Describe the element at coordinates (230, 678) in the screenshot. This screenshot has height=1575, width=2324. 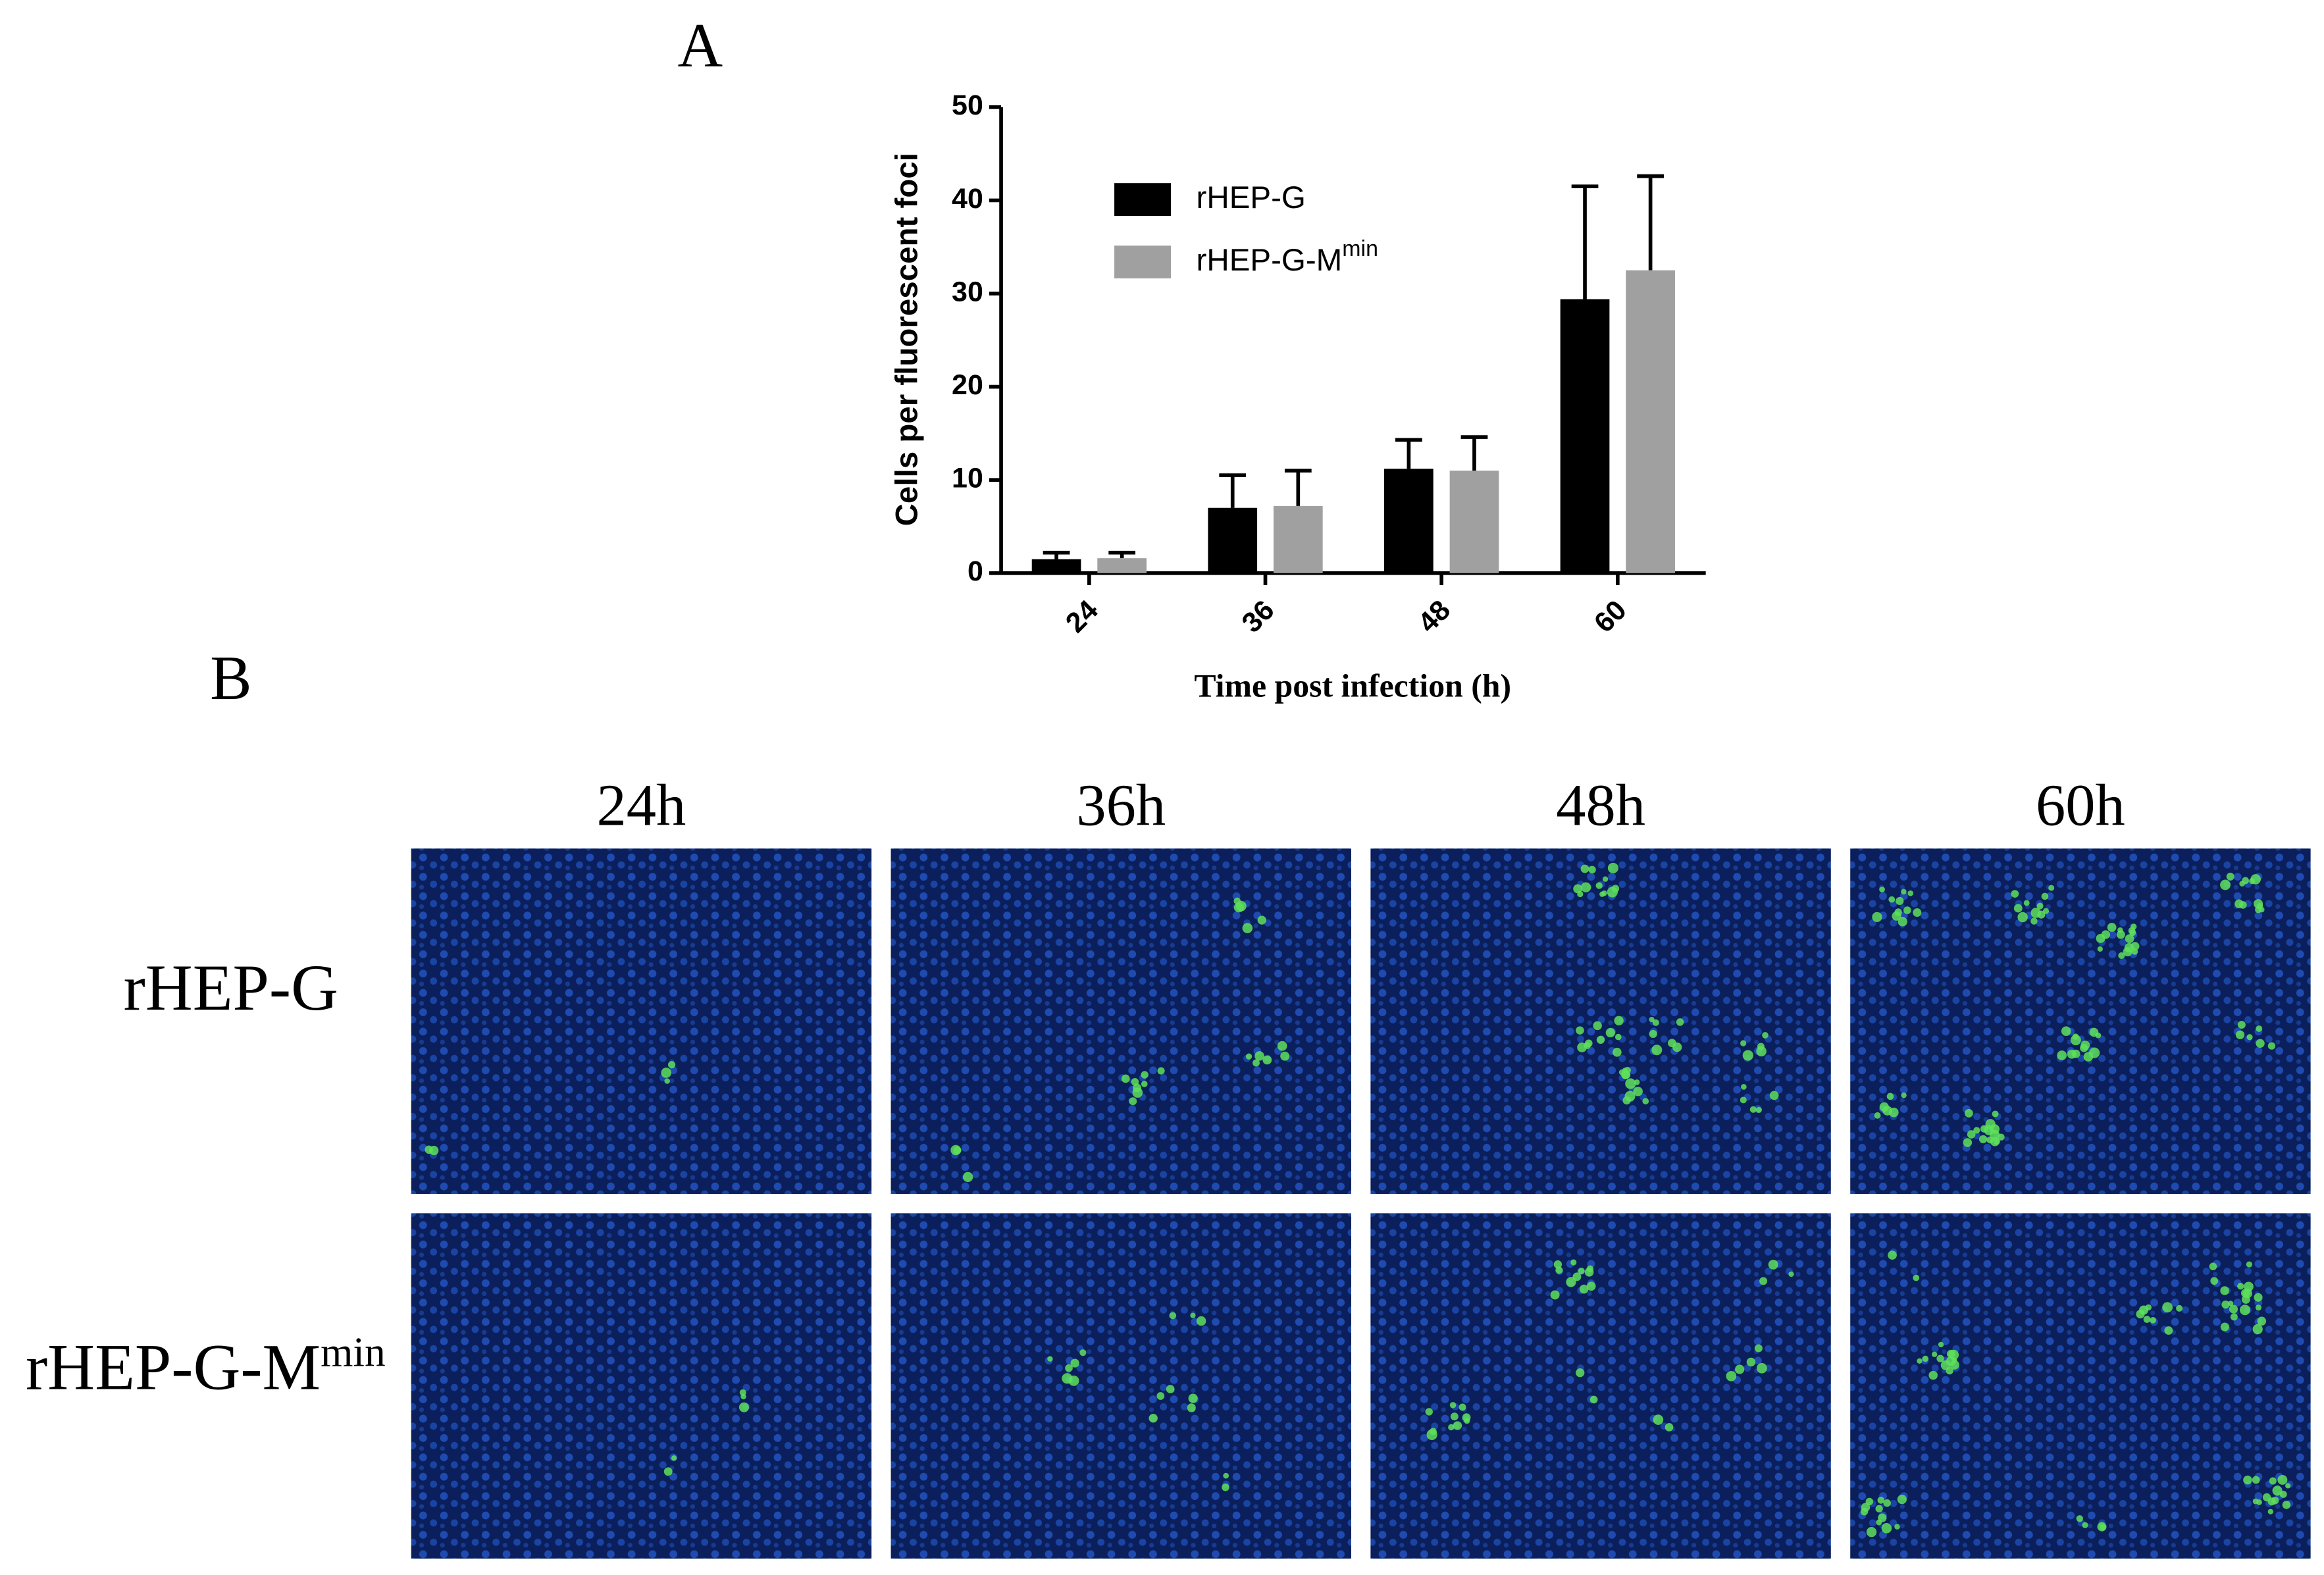
I see `panel-label: B` at that location.